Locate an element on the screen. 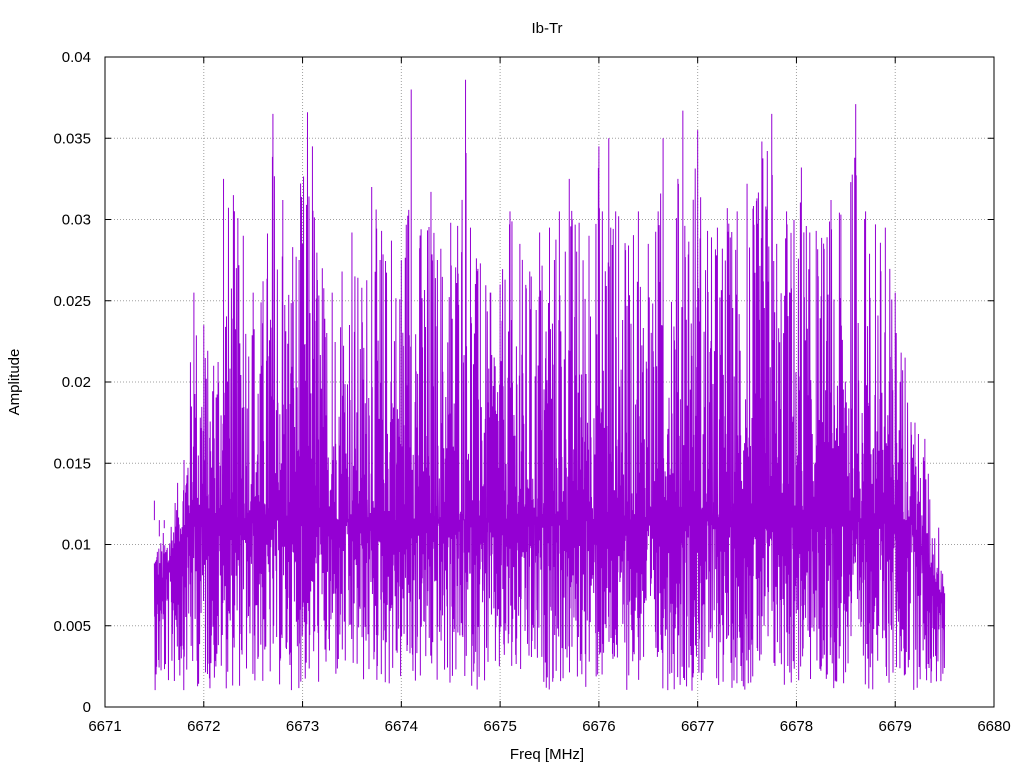 Image resolution: width=1024 pixels, height=768 pixels. x-axis-title: Freq [MHz] is located at coordinates (547, 754).